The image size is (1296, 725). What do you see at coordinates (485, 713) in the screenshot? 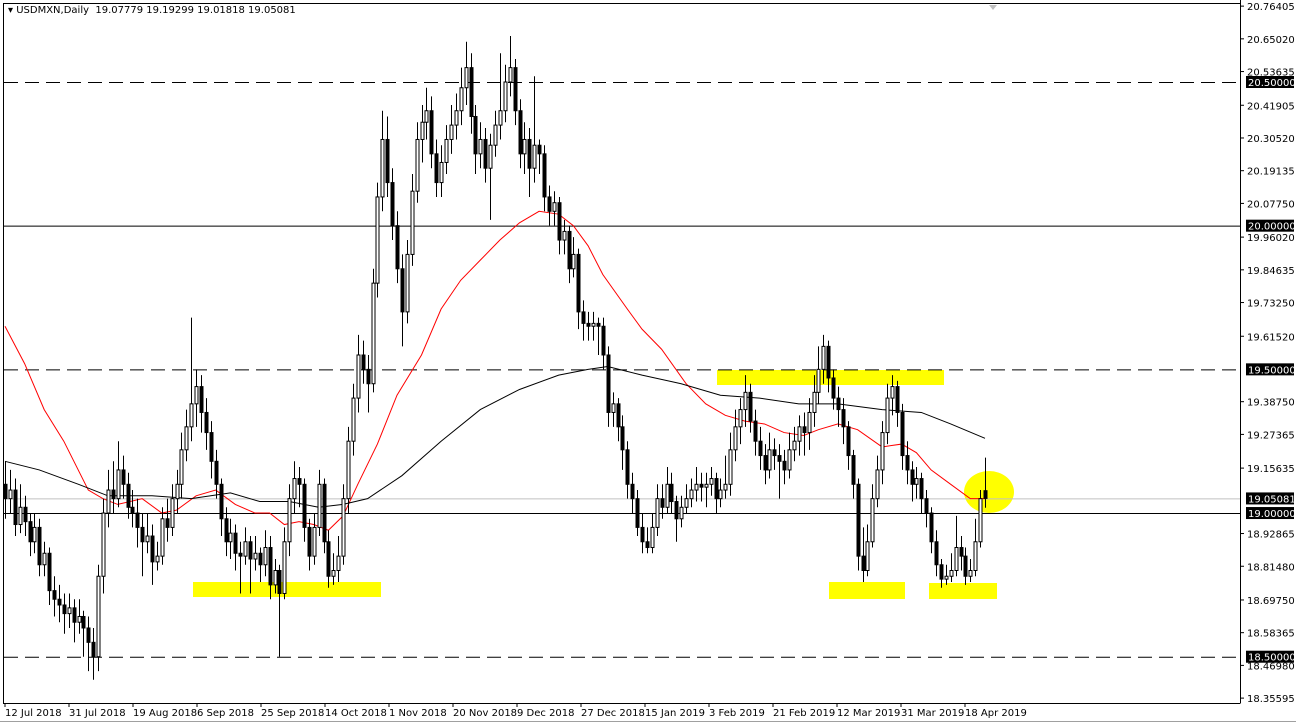
I see `time-tick-label: 20 Nov 2018` at bounding box center [485, 713].